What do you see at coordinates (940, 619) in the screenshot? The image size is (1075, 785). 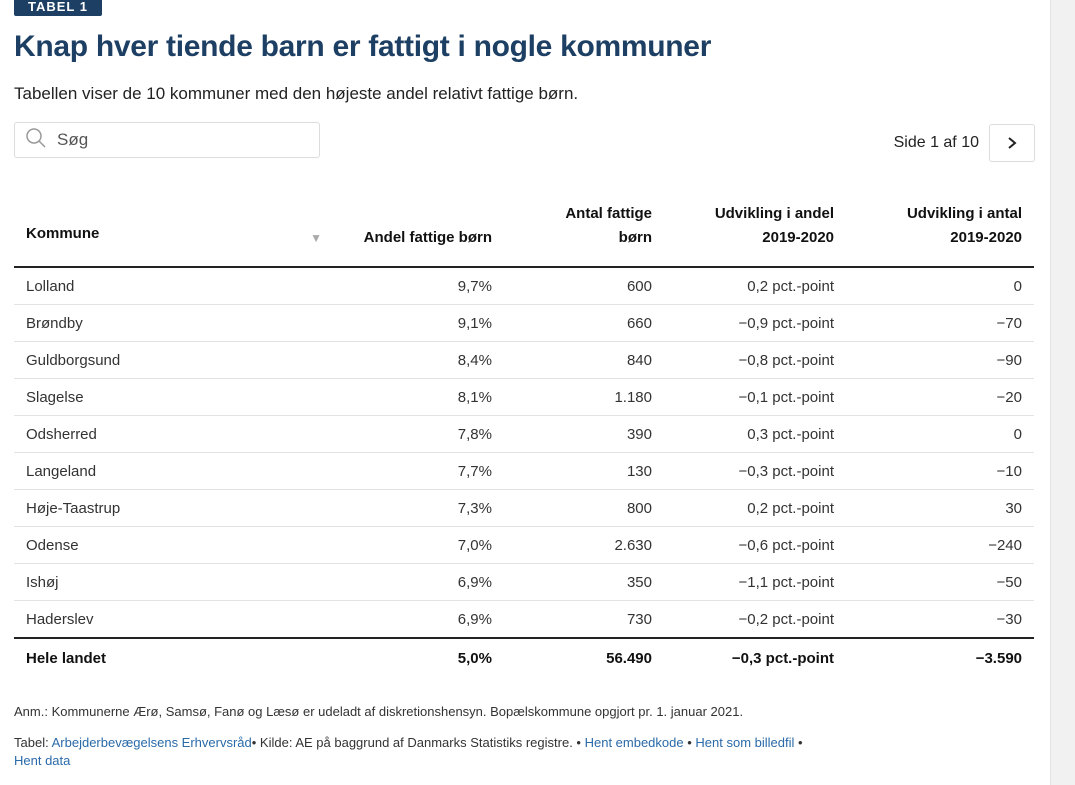 I see `cell-udv-antal: −30` at bounding box center [940, 619].